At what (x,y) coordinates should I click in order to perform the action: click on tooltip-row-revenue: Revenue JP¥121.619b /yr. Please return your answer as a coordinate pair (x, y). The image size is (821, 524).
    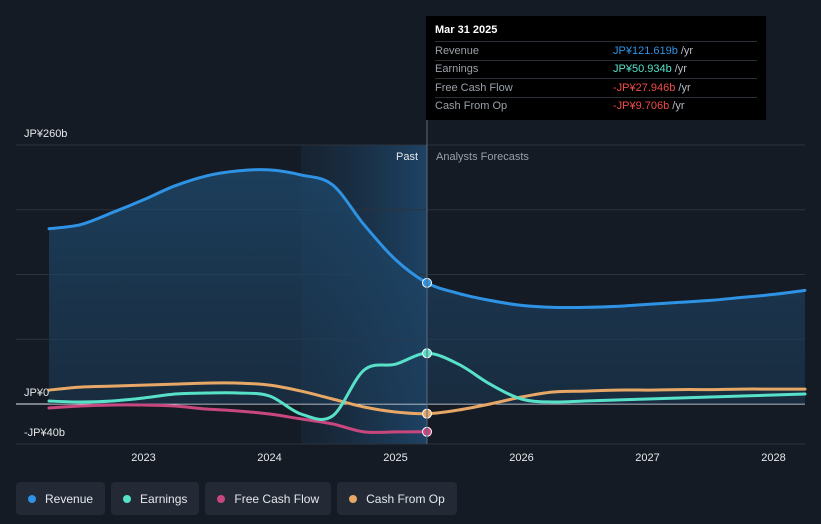
    Looking at the image, I should click on (596, 50).